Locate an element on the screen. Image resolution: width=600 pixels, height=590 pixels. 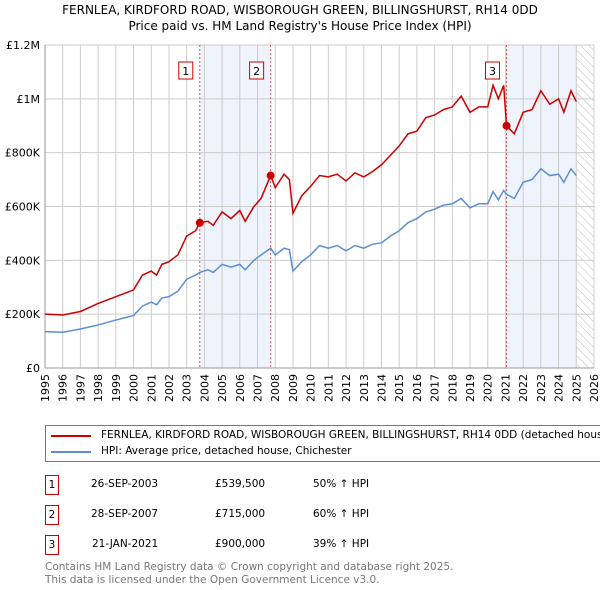
x-tick-label: 2000 is located at coordinates (134, 388).